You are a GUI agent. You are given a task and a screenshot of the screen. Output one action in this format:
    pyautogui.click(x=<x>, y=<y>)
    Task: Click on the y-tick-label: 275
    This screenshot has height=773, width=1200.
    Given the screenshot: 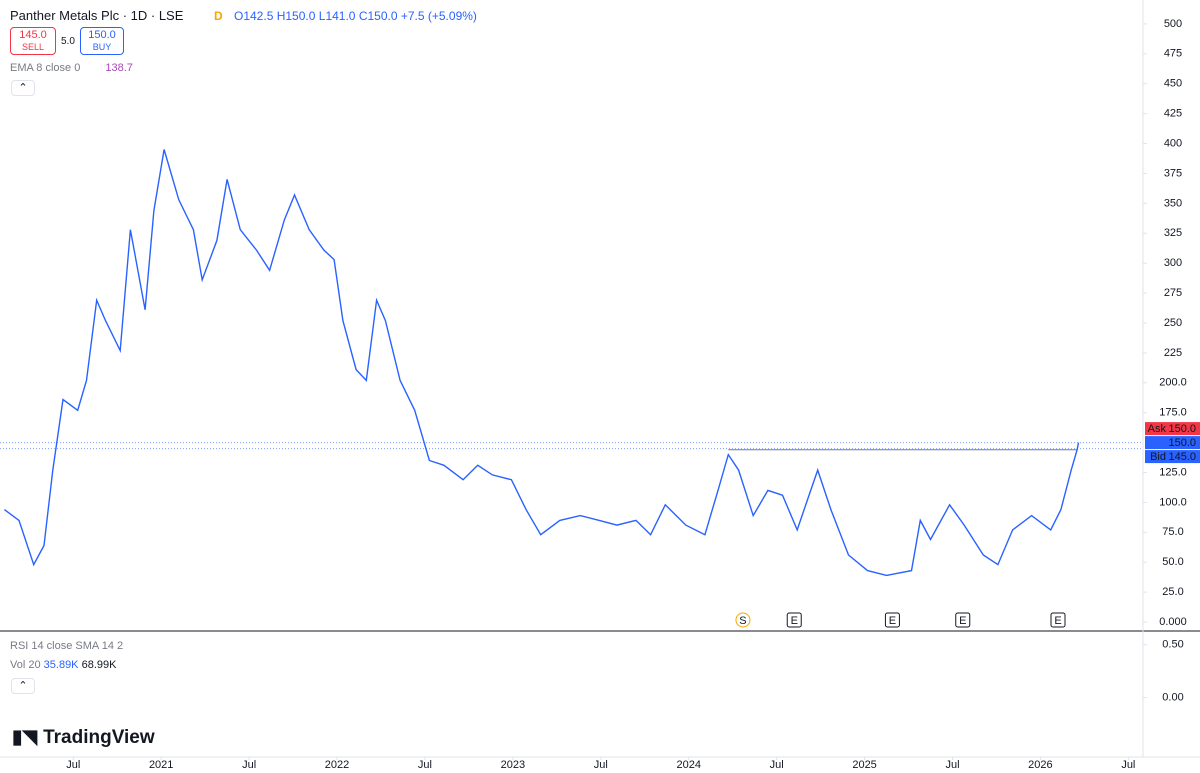 What is the action you would take?
    pyautogui.click(x=1173, y=293)
    